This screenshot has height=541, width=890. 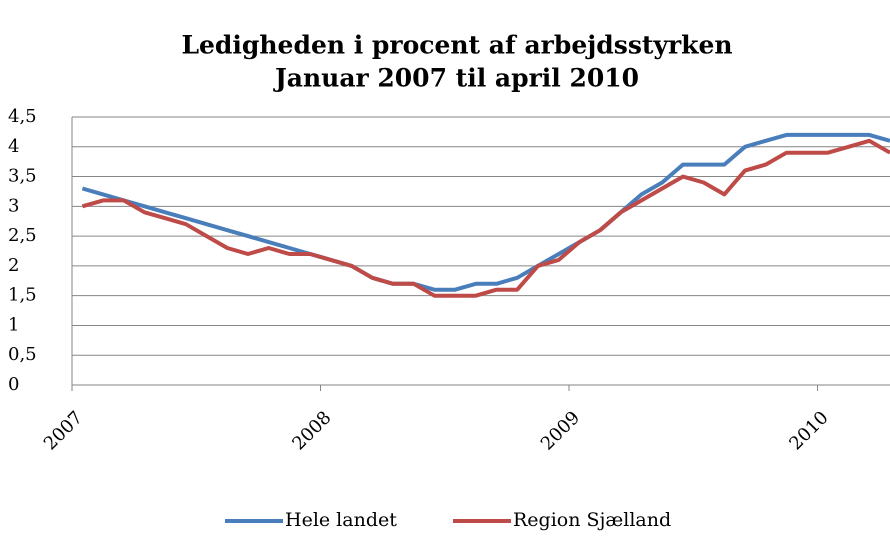 What do you see at coordinates (63, 430) in the screenshot?
I see `x-tick-label: 2007` at bounding box center [63, 430].